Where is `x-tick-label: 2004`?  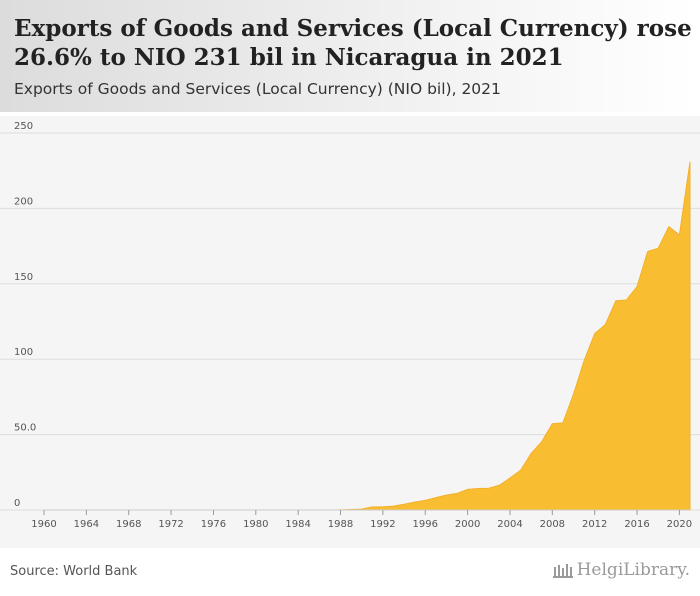 x-tick-label: 2004 is located at coordinates (509, 524).